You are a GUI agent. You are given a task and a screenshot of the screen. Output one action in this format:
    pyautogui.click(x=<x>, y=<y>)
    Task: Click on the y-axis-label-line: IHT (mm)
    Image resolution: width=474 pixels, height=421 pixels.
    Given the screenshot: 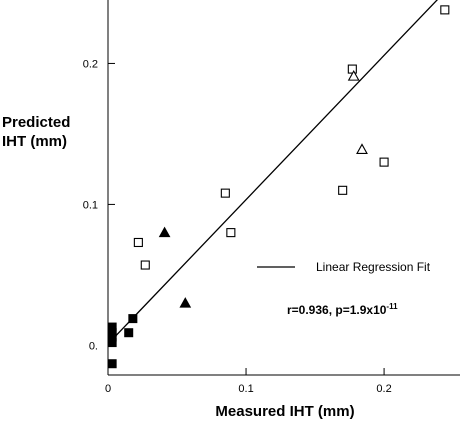 What is the action you would take?
    pyautogui.click(x=34, y=141)
    